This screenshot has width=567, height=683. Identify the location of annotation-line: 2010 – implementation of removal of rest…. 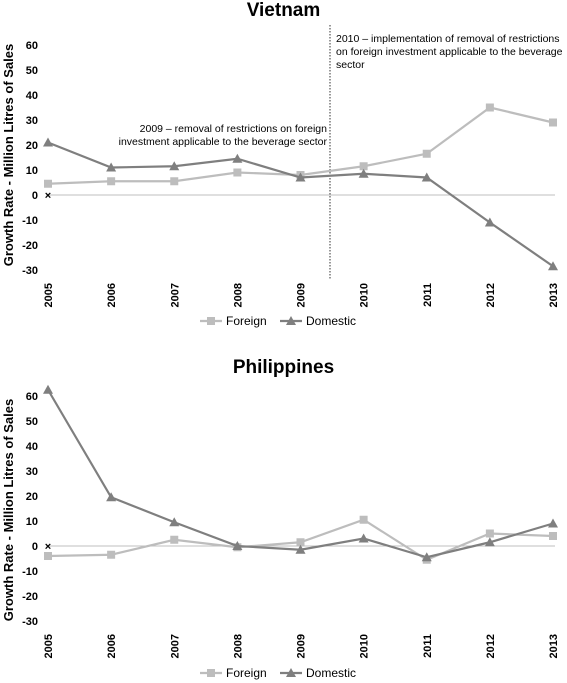
(448, 39).